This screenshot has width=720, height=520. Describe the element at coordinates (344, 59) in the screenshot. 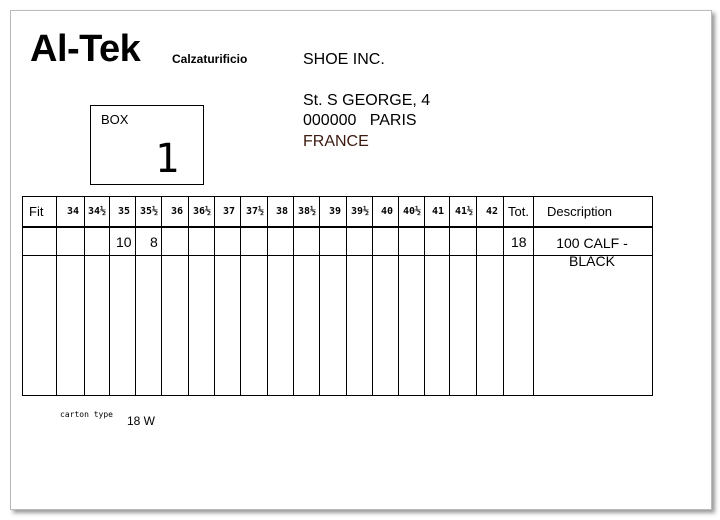

I see `recipient-name: SHOE INC.` at that location.